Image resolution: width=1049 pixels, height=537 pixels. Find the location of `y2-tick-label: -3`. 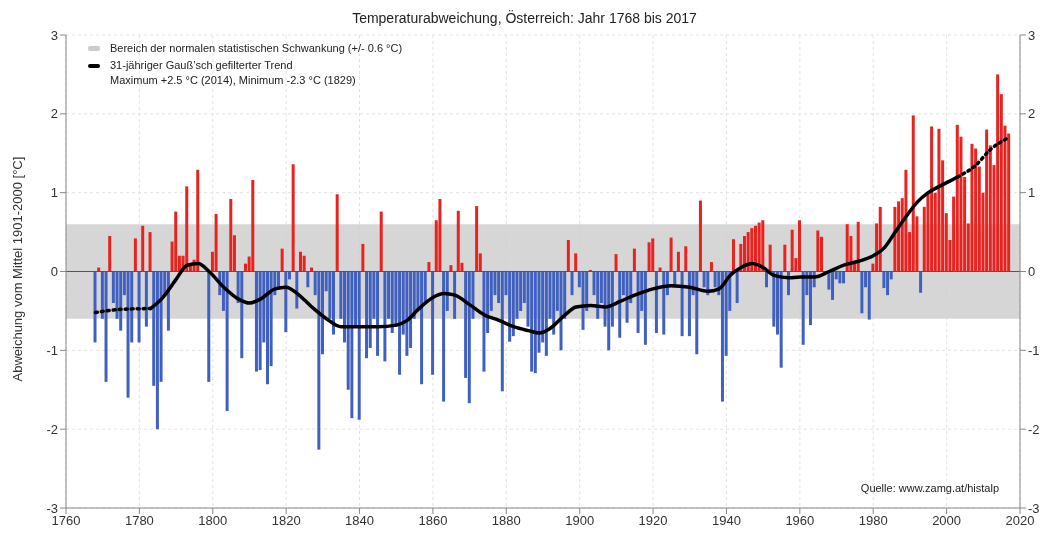

y2-tick-label: -3 is located at coordinates (1034, 508).